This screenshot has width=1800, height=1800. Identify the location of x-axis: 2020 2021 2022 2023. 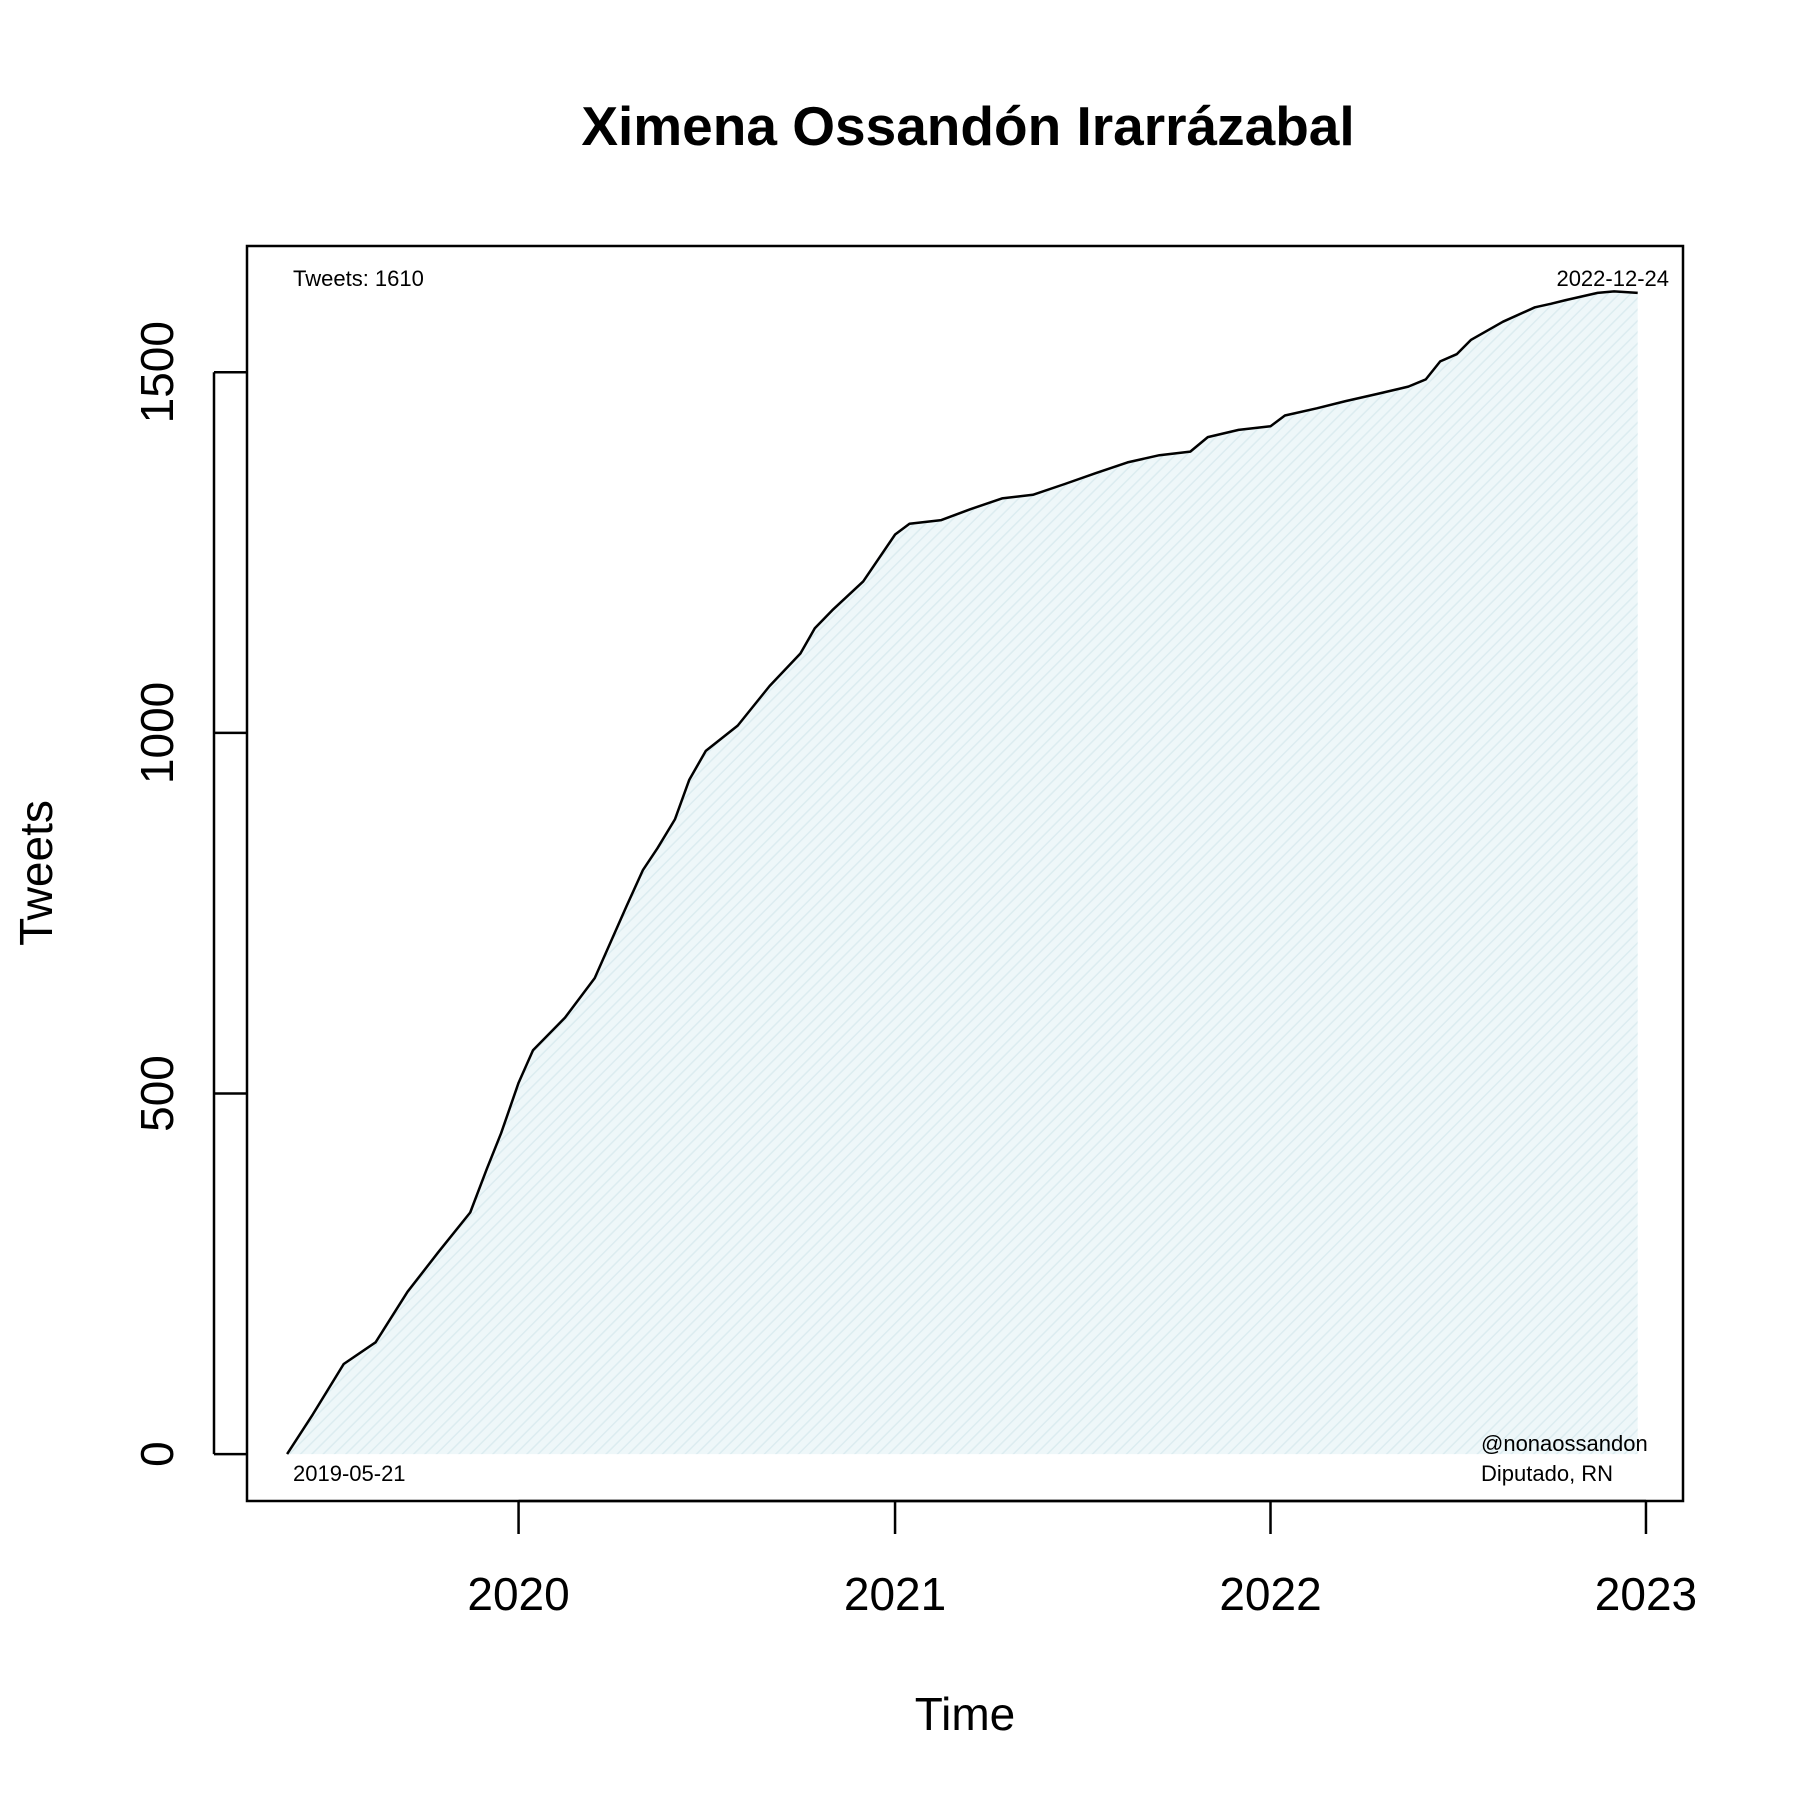
(1082, 1559).